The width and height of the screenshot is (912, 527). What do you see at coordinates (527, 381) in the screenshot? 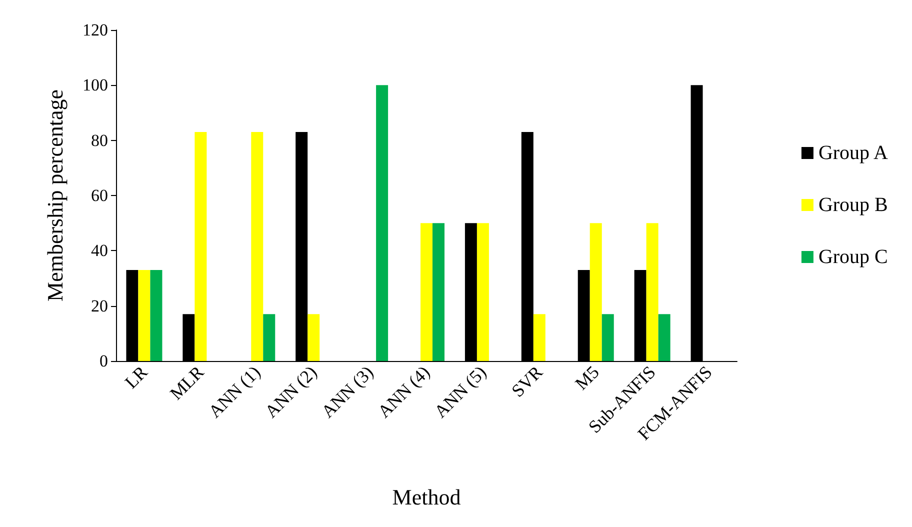
I see `x-tick-label: SVR` at bounding box center [527, 381].